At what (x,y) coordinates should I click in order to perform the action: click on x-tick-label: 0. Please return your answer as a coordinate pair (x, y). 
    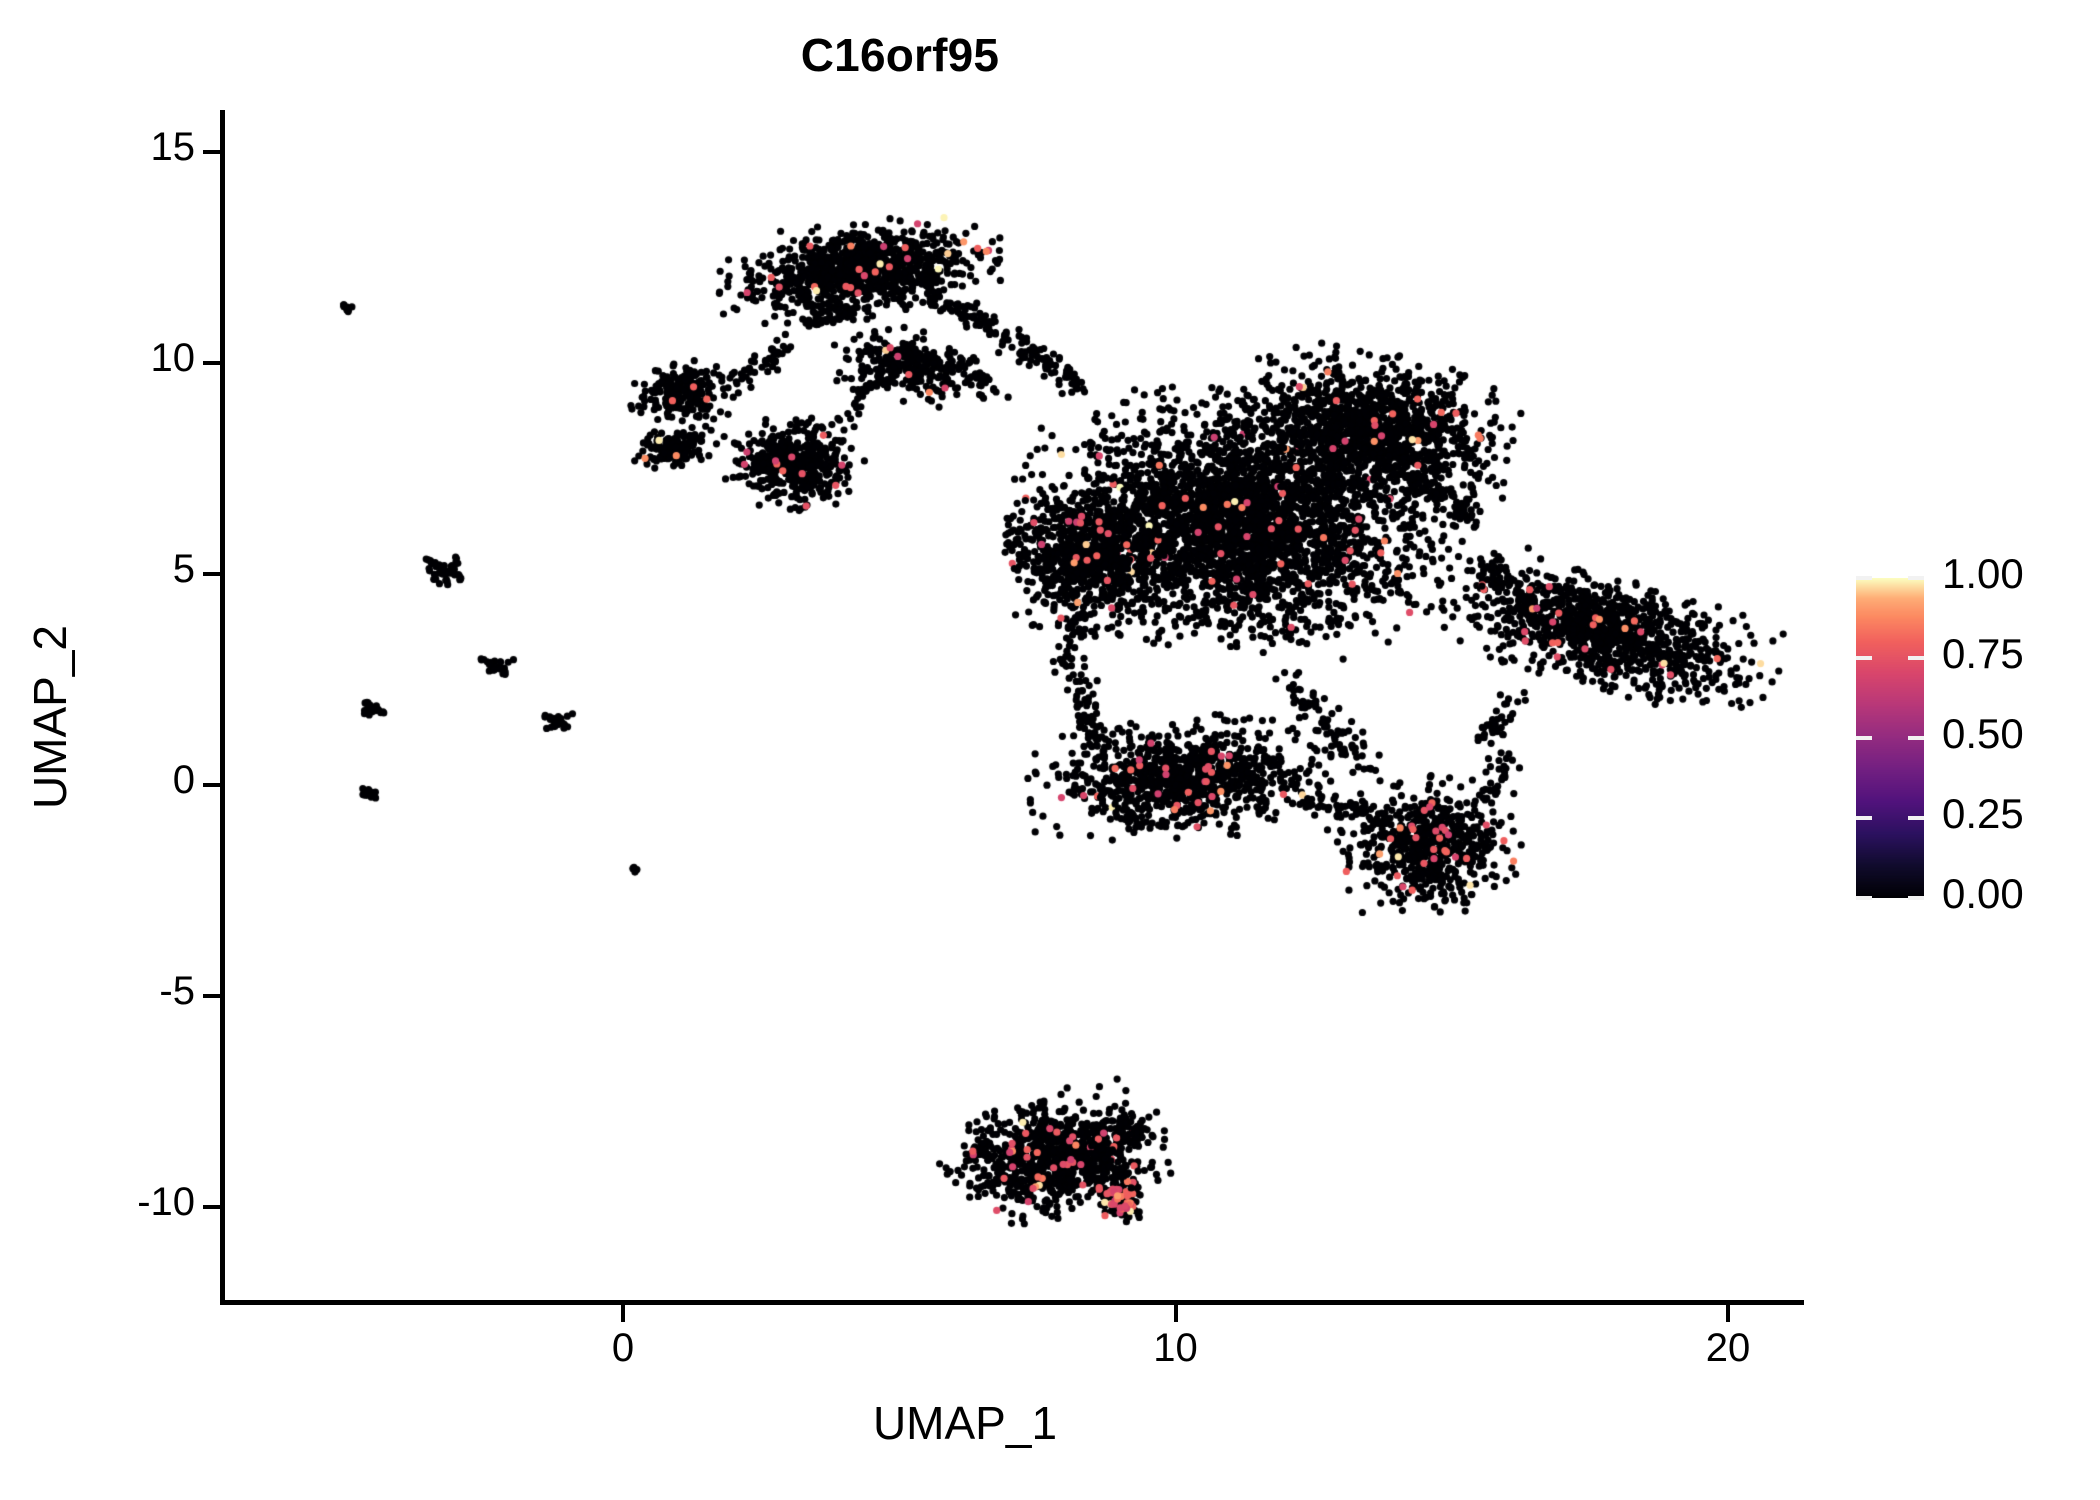
    Looking at the image, I should click on (623, 1348).